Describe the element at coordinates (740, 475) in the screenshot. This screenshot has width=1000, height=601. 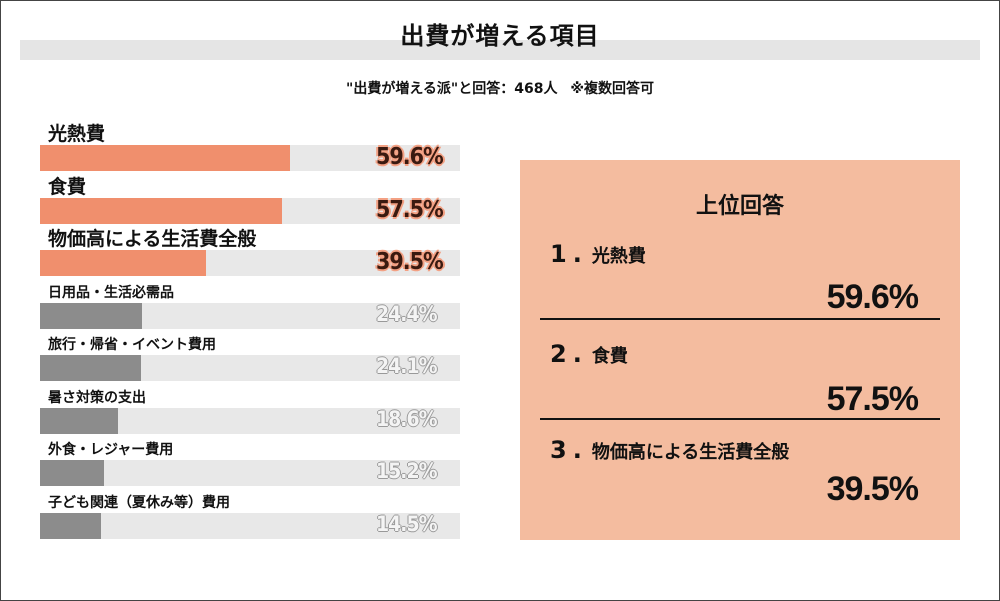
I see `rank-item-3: 3. 物価高による生活費全般 39.5%` at that location.